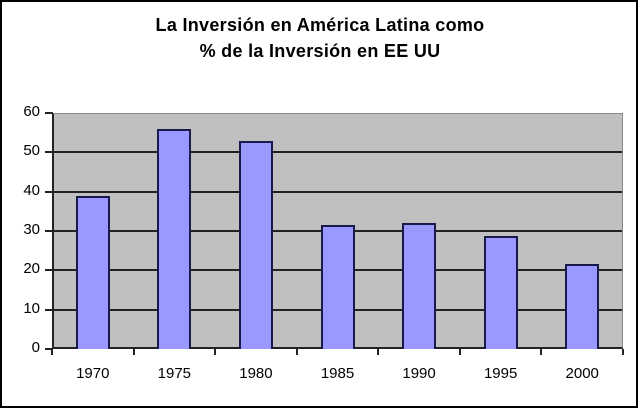 This screenshot has height=410, width=640. Describe the element at coordinates (500, 292) in the screenshot. I see `bar-1995` at that location.